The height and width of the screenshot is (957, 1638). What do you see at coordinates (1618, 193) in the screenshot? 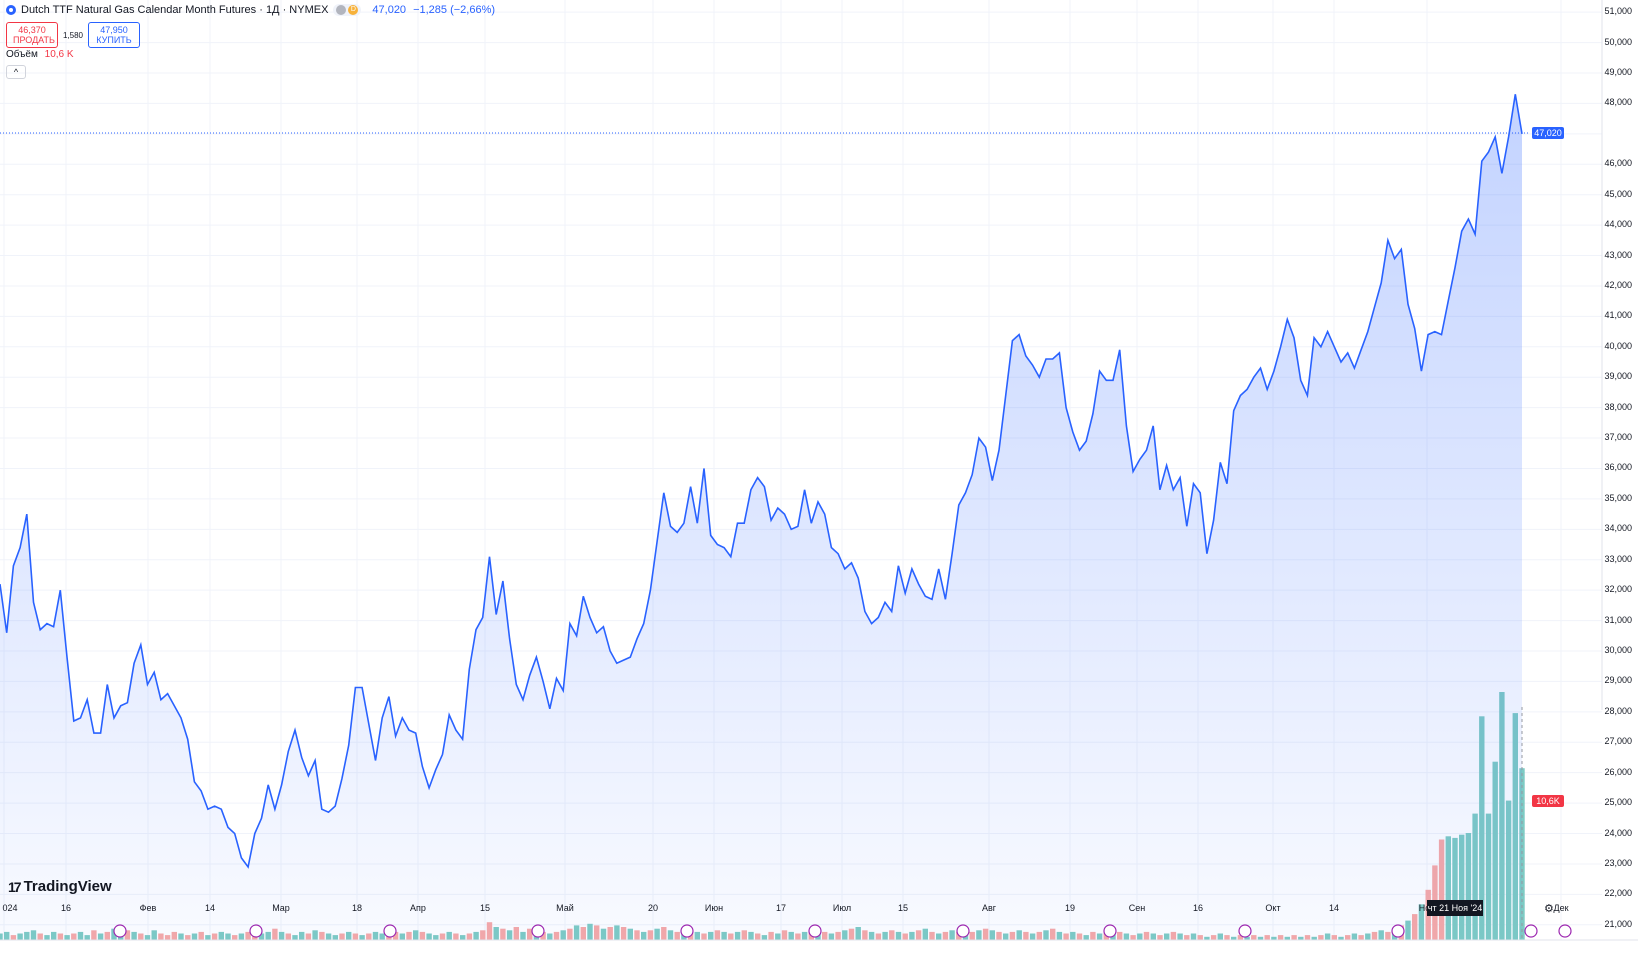
I see `price-axis-label: 45,000` at bounding box center [1618, 193].